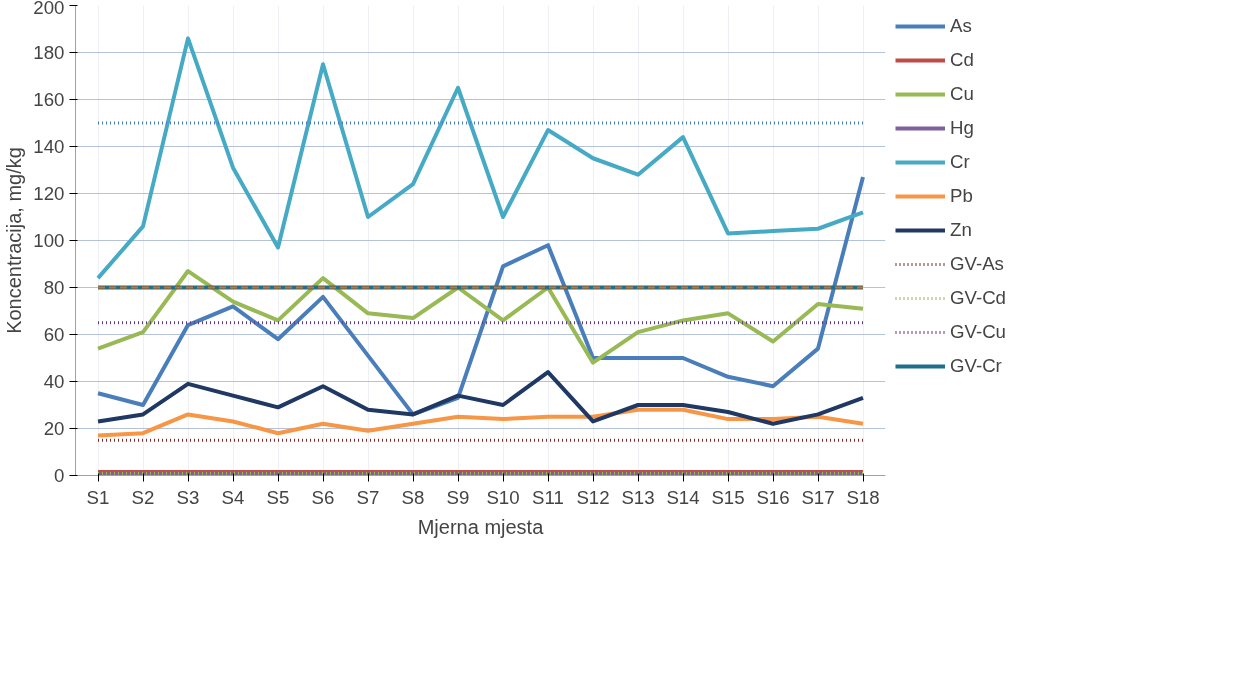 The height and width of the screenshot is (693, 1257). What do you see at coordinates (49, 146) in the screenshot?
I see `y-tick-label: 140` at bounding box center [49, 146].